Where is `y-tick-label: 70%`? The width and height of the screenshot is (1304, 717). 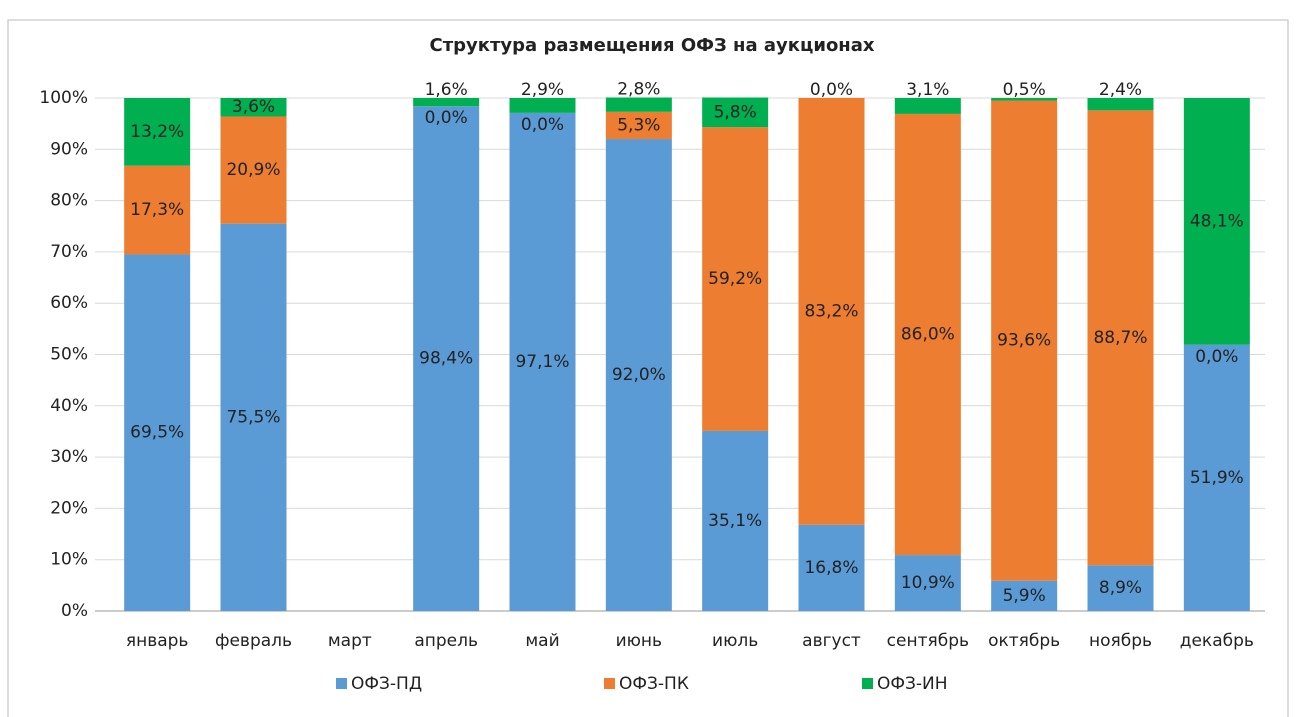
y-tick-label: 70% is located at coordinates (69, 252).